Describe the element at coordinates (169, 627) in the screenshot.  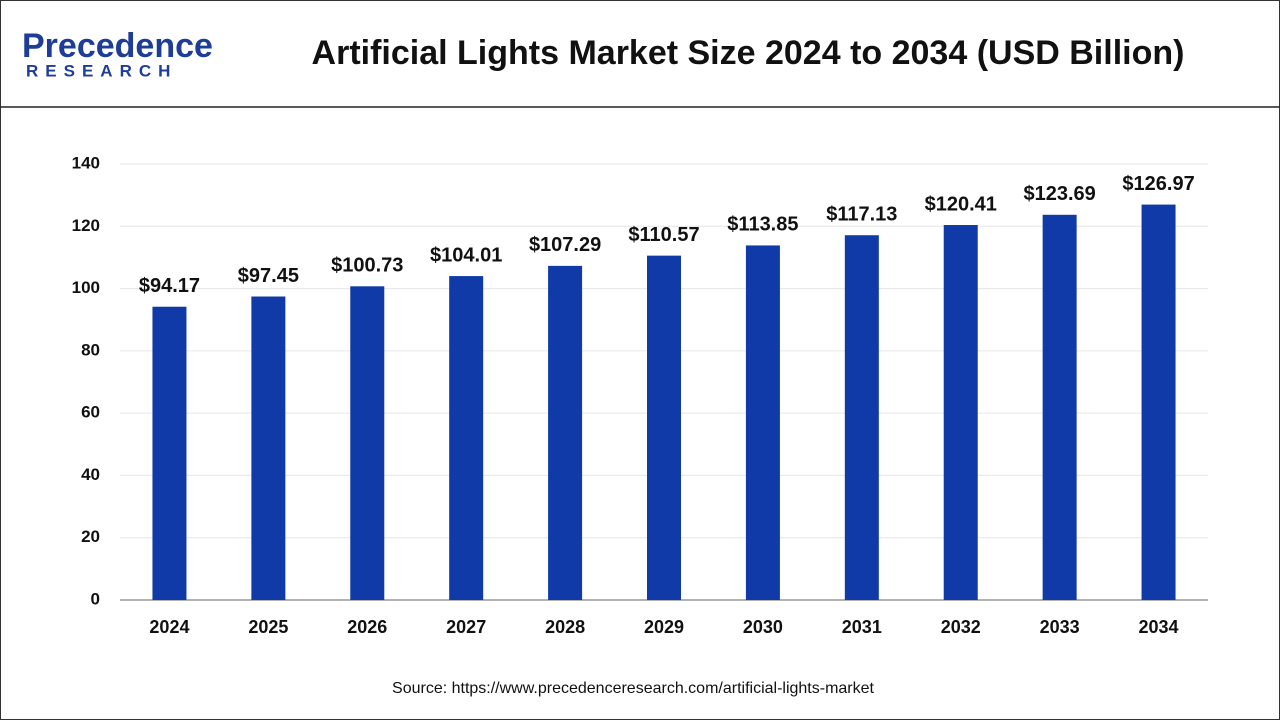
I see `x-tick-label: 2024` at that location.